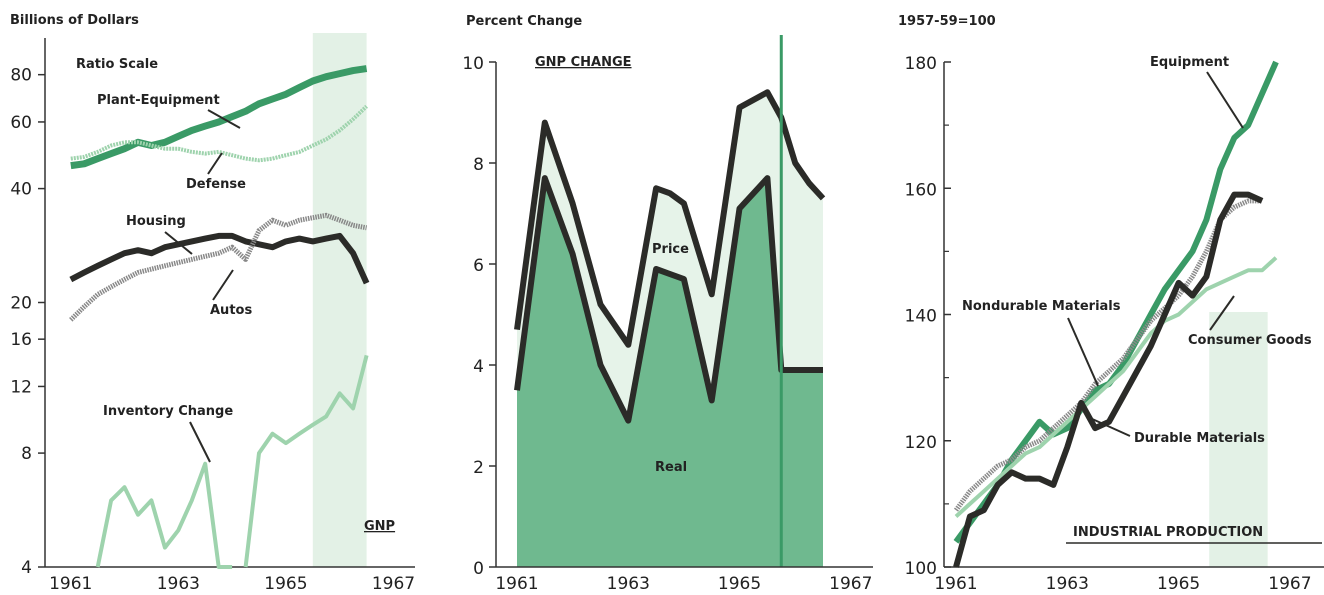  I want to click on series-label-equipment: Equipment, so click(1189, 62).